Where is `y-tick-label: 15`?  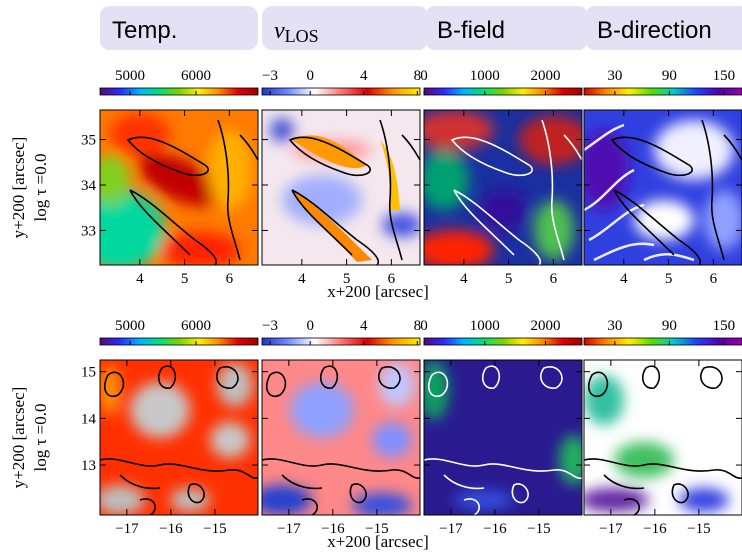
y-tick-label: 15 is located at coordinates (88, 373).